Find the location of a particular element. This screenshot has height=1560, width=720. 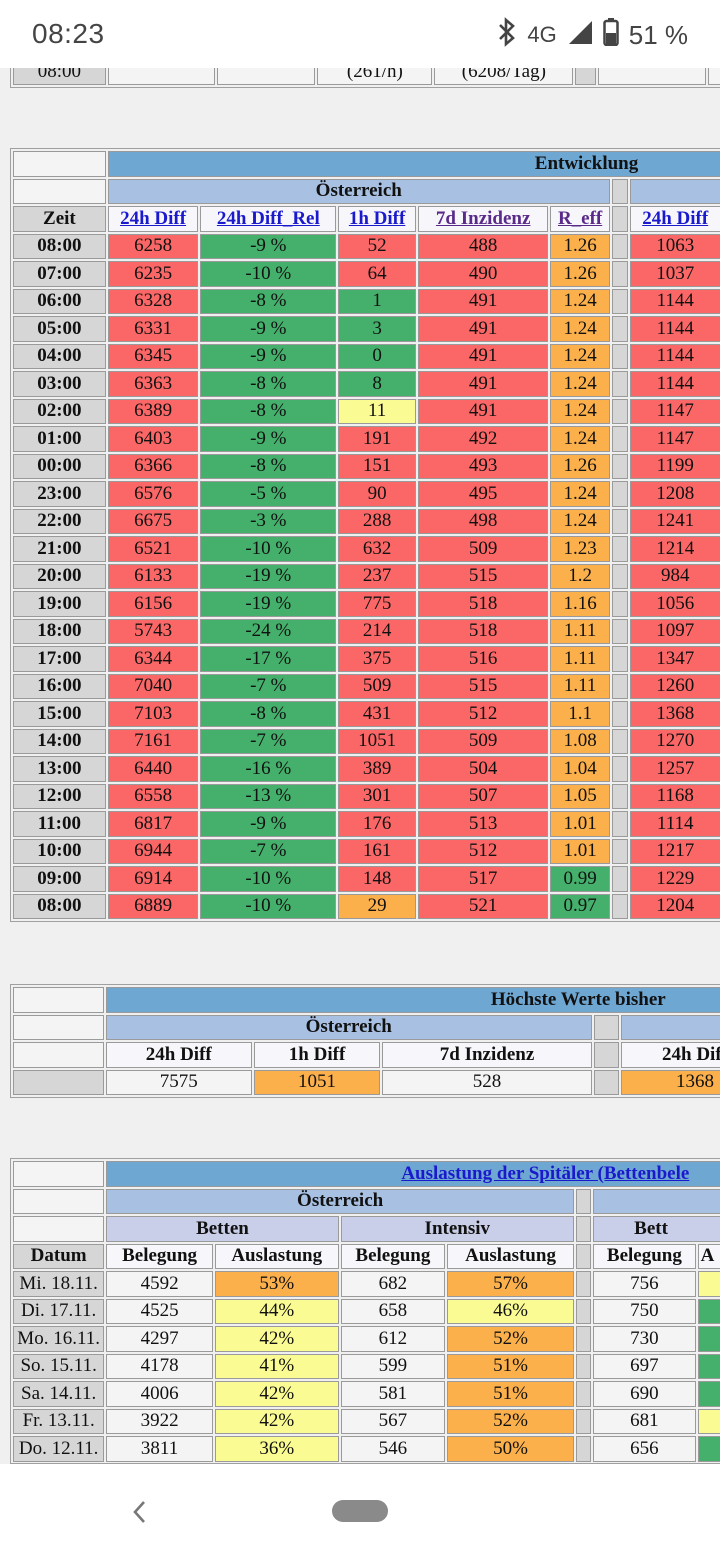

cell-24h-diff-2: 1147 is located at coordinates (674, 411).